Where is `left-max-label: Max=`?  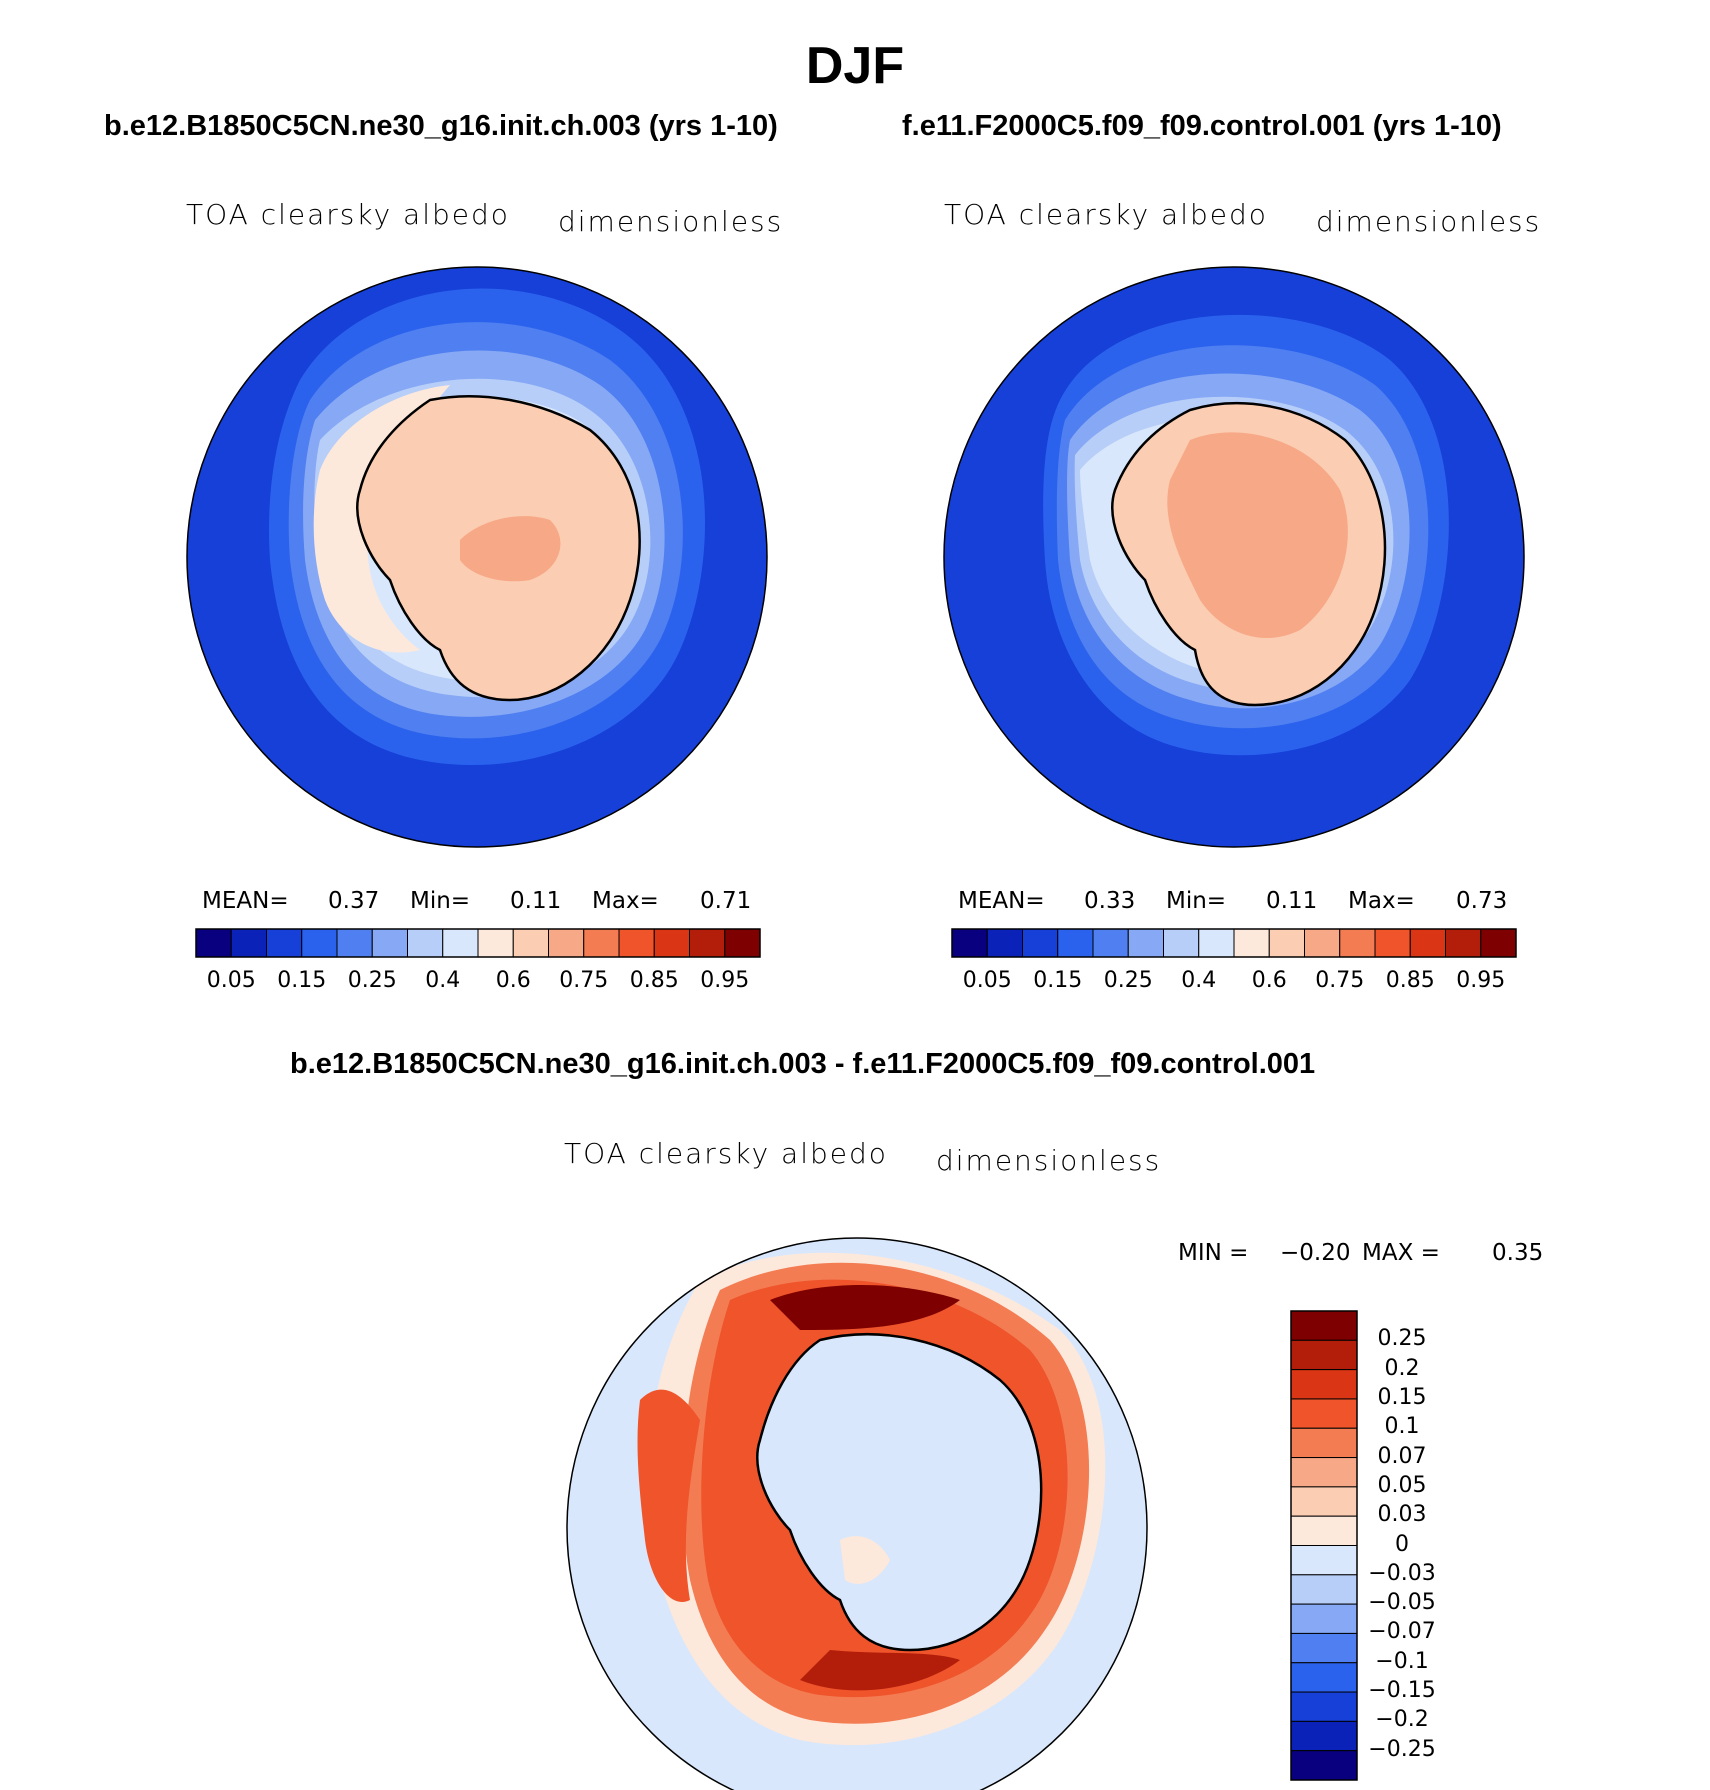 left-max-label: Max= is located at coordinates (625, 901).